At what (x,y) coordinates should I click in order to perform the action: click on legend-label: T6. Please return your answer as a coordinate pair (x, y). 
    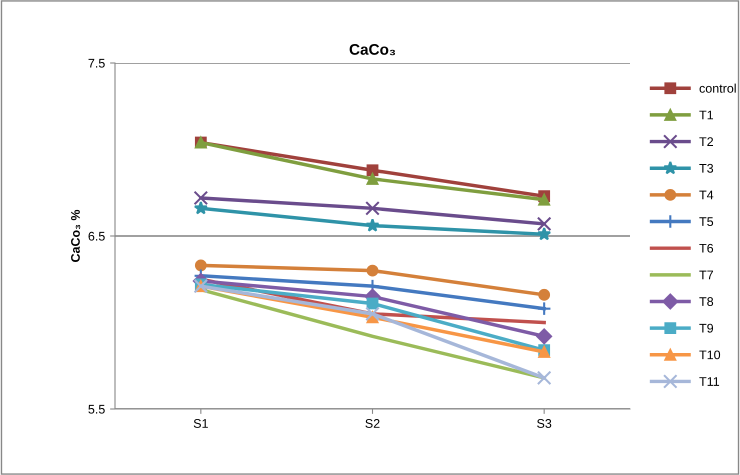
    Looking at the image, I should click on (706, 248).